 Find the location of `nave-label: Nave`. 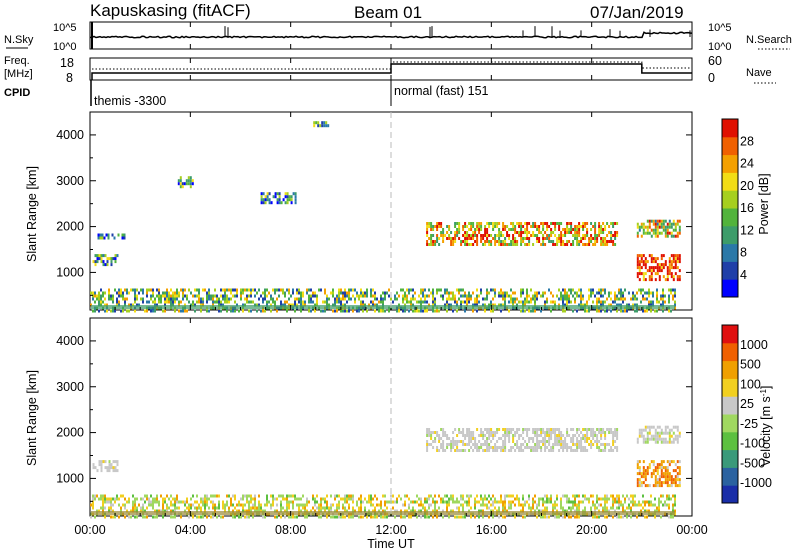

nave-label: Nave is located at coordinates (759, 73).